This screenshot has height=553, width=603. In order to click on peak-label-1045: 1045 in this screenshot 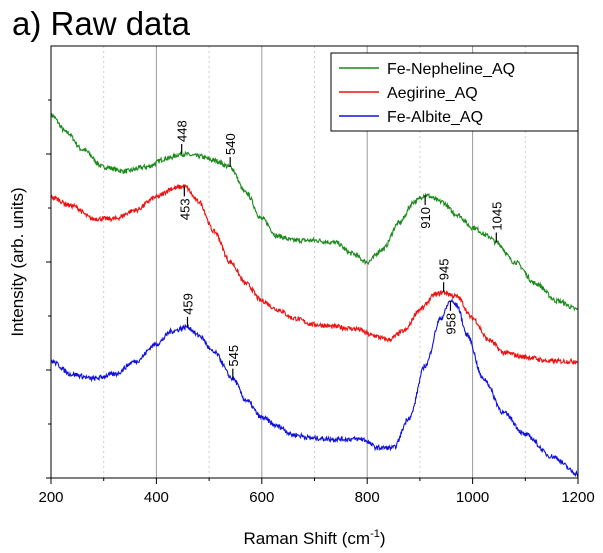, I will do `click(496, 216)`.